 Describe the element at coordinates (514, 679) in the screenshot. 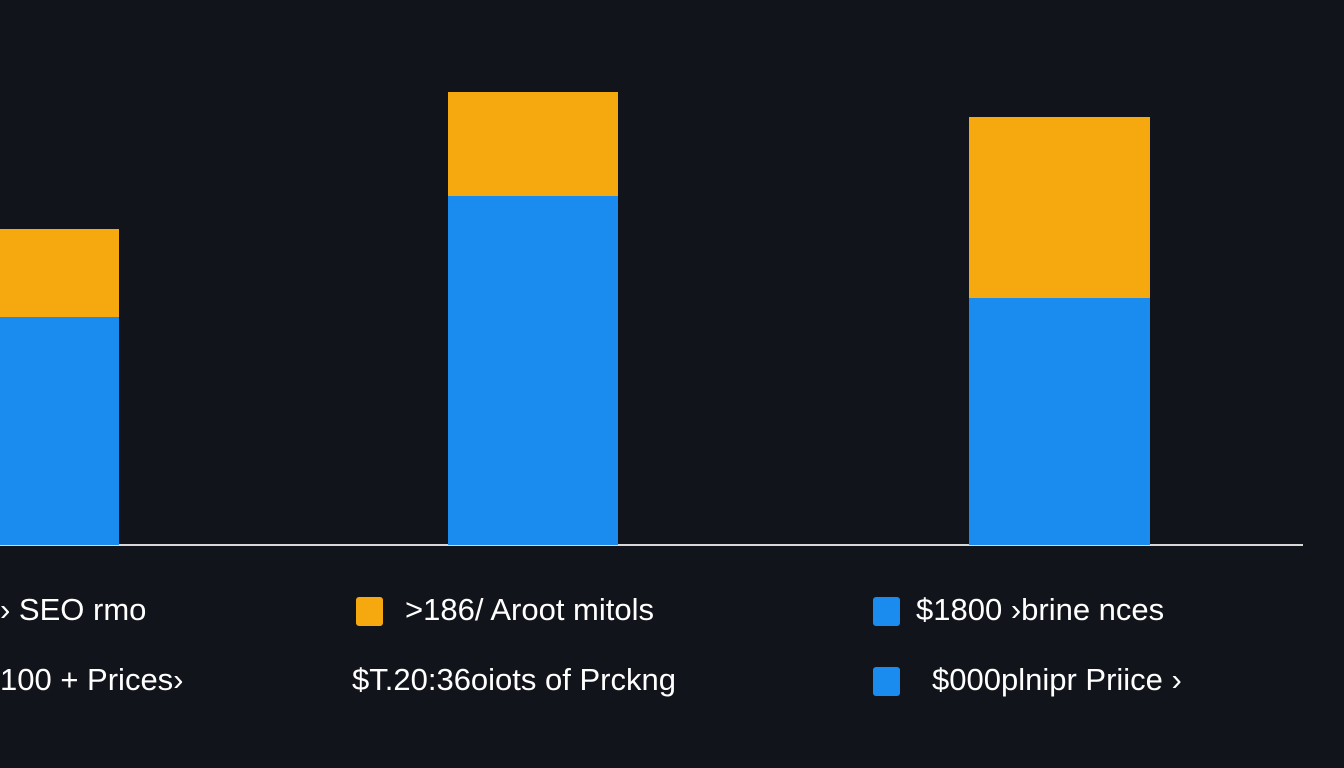

I see `legend-label: $T.20:36oiots of Prckng` at that location.